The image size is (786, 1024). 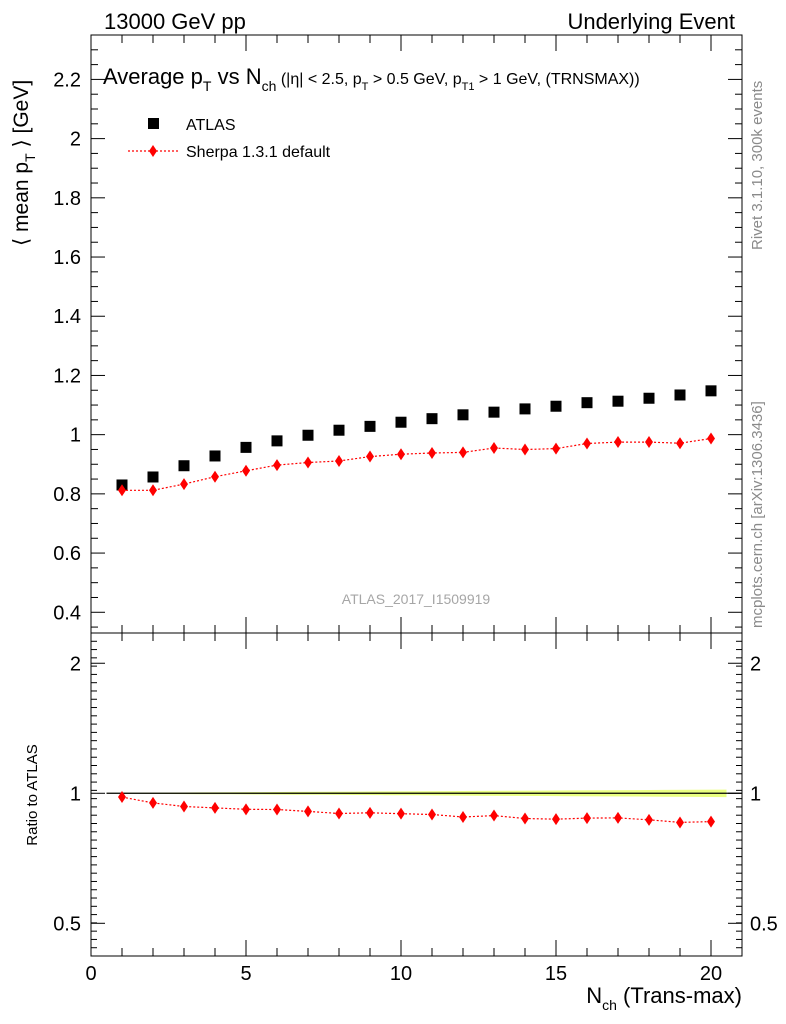 What do you see at coordinates (153, 123) in the screenshot?
I see `legend-atlas-marker` at bounding box center [153, 123].